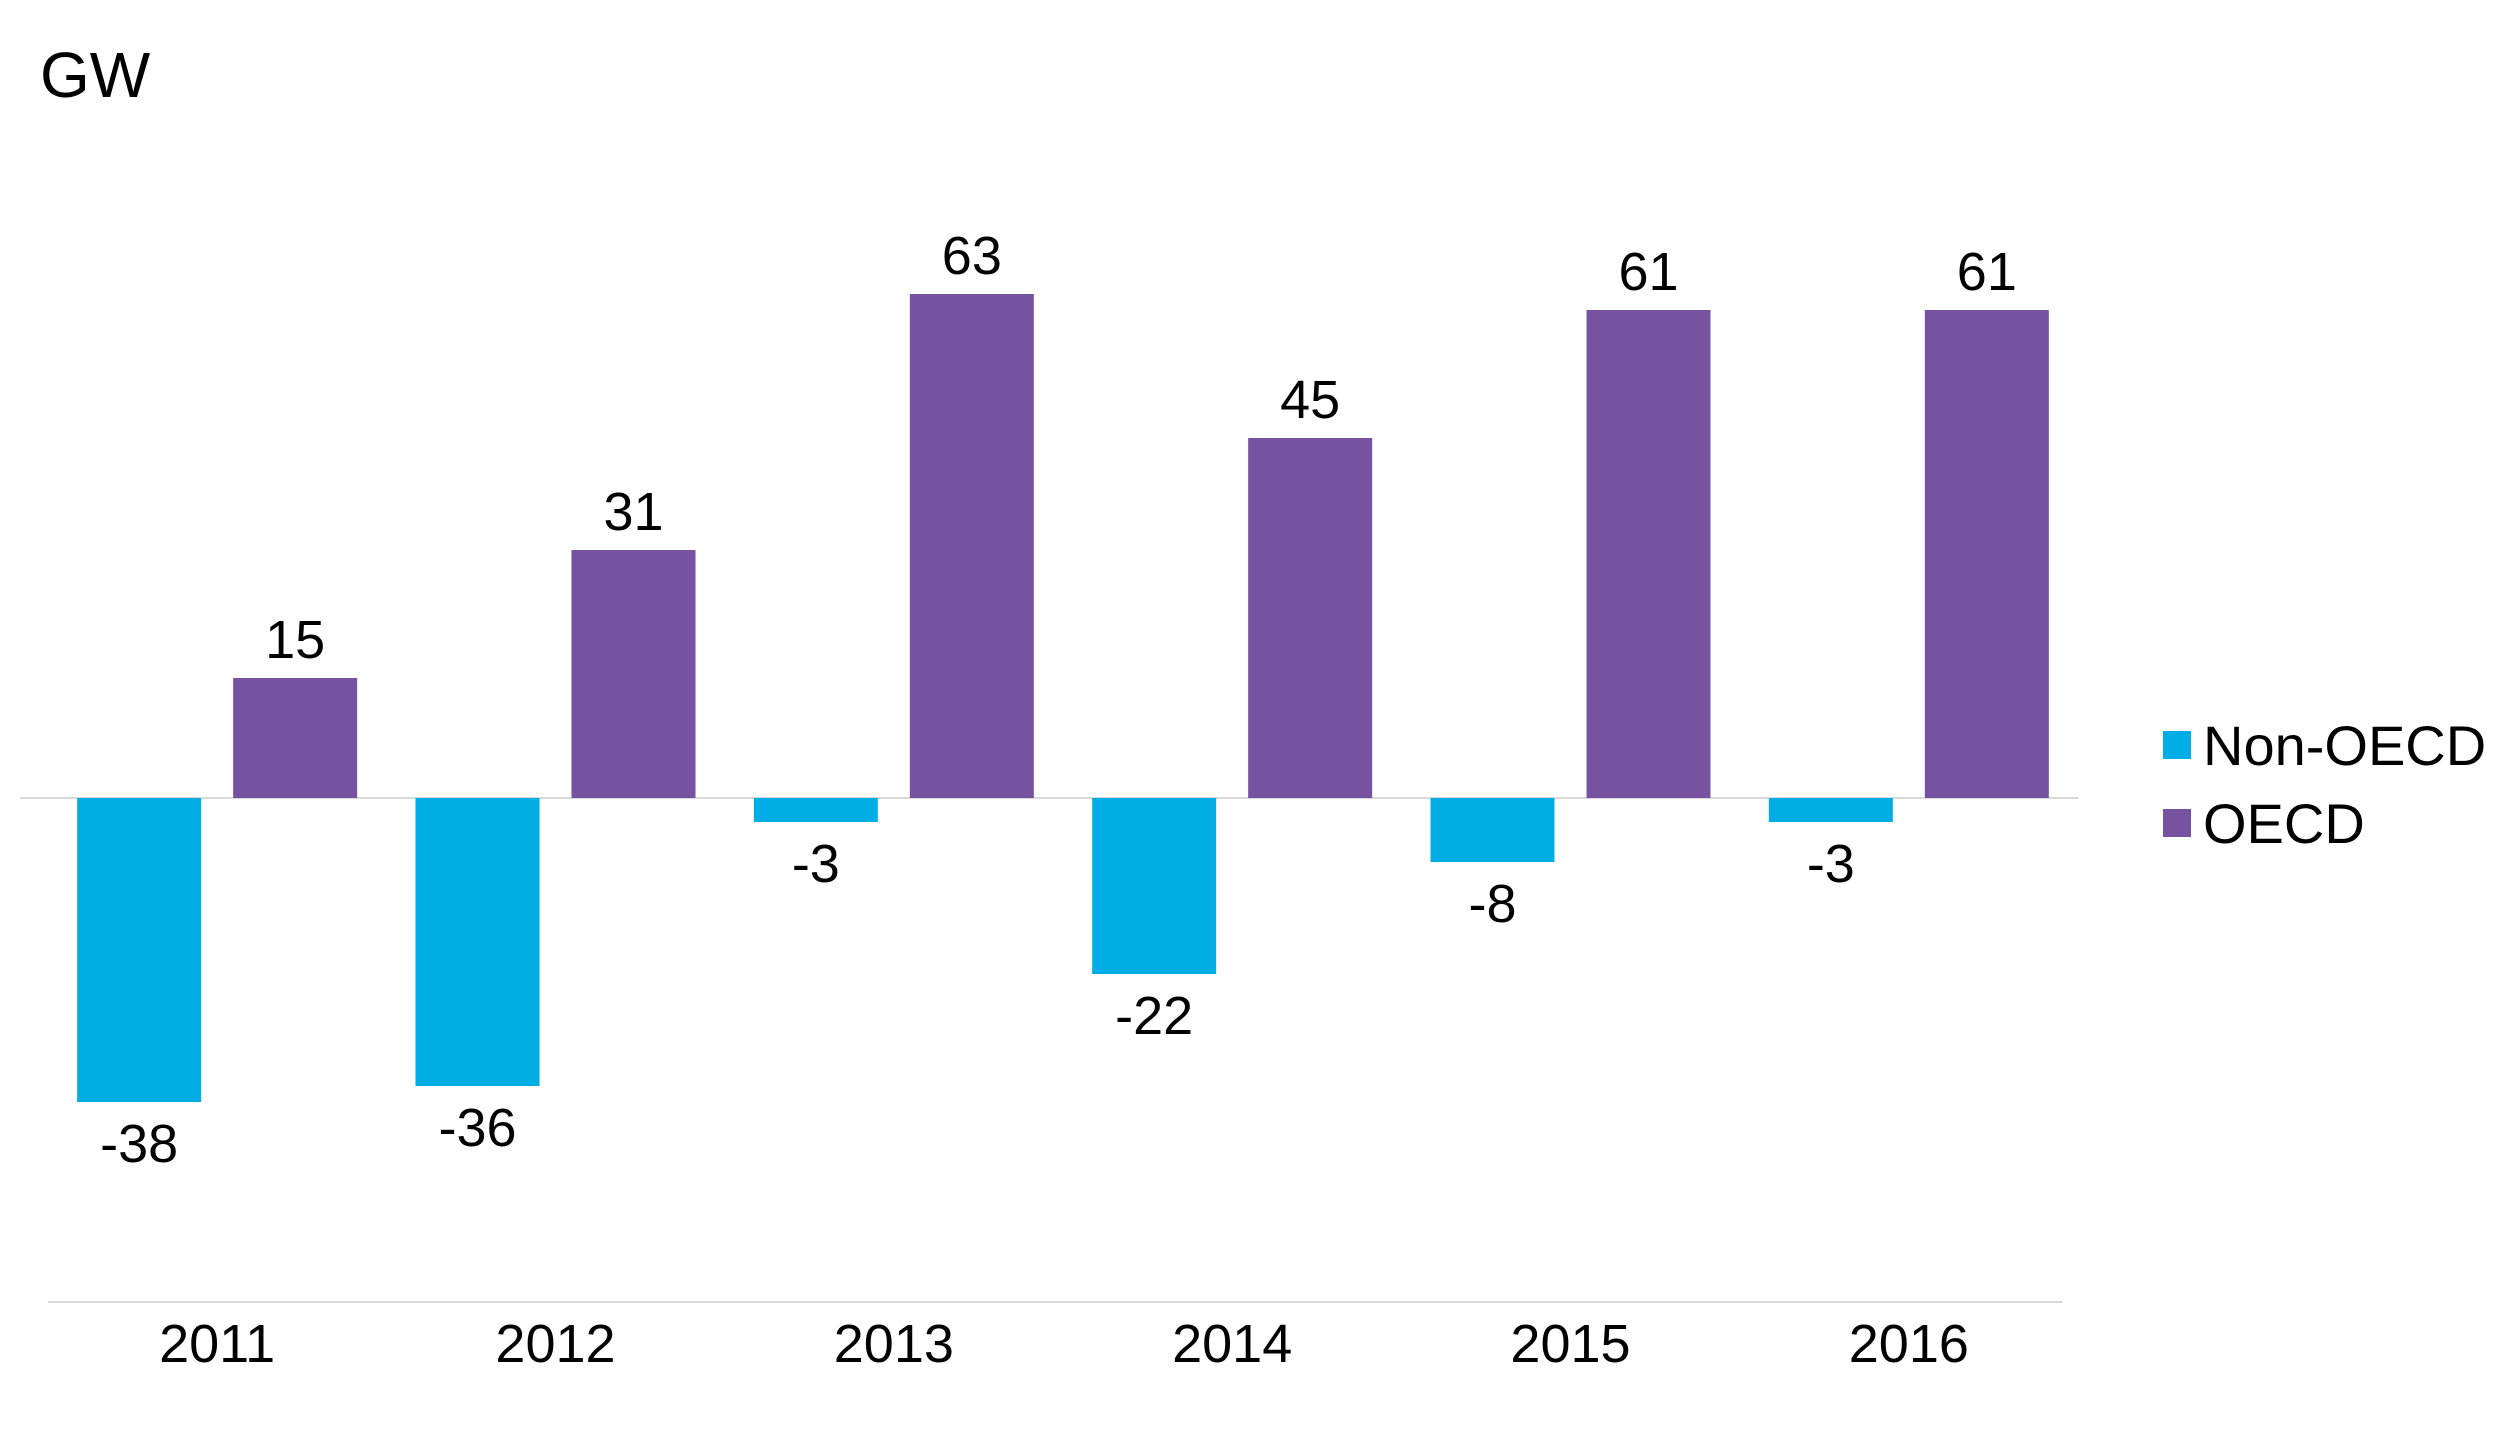  Describe the element at coordinates (816, 864) in the screenshot. I see `data-label-non-oecd-2013: -3` at that location.